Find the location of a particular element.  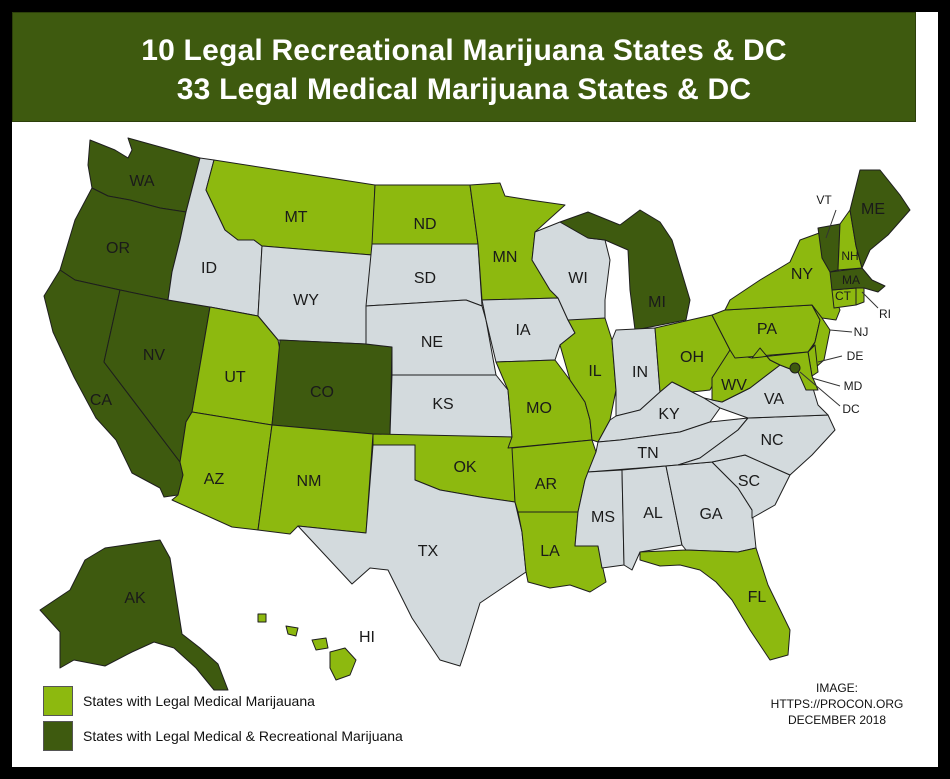

label-nv: NV is located at coordinates (154, 355).